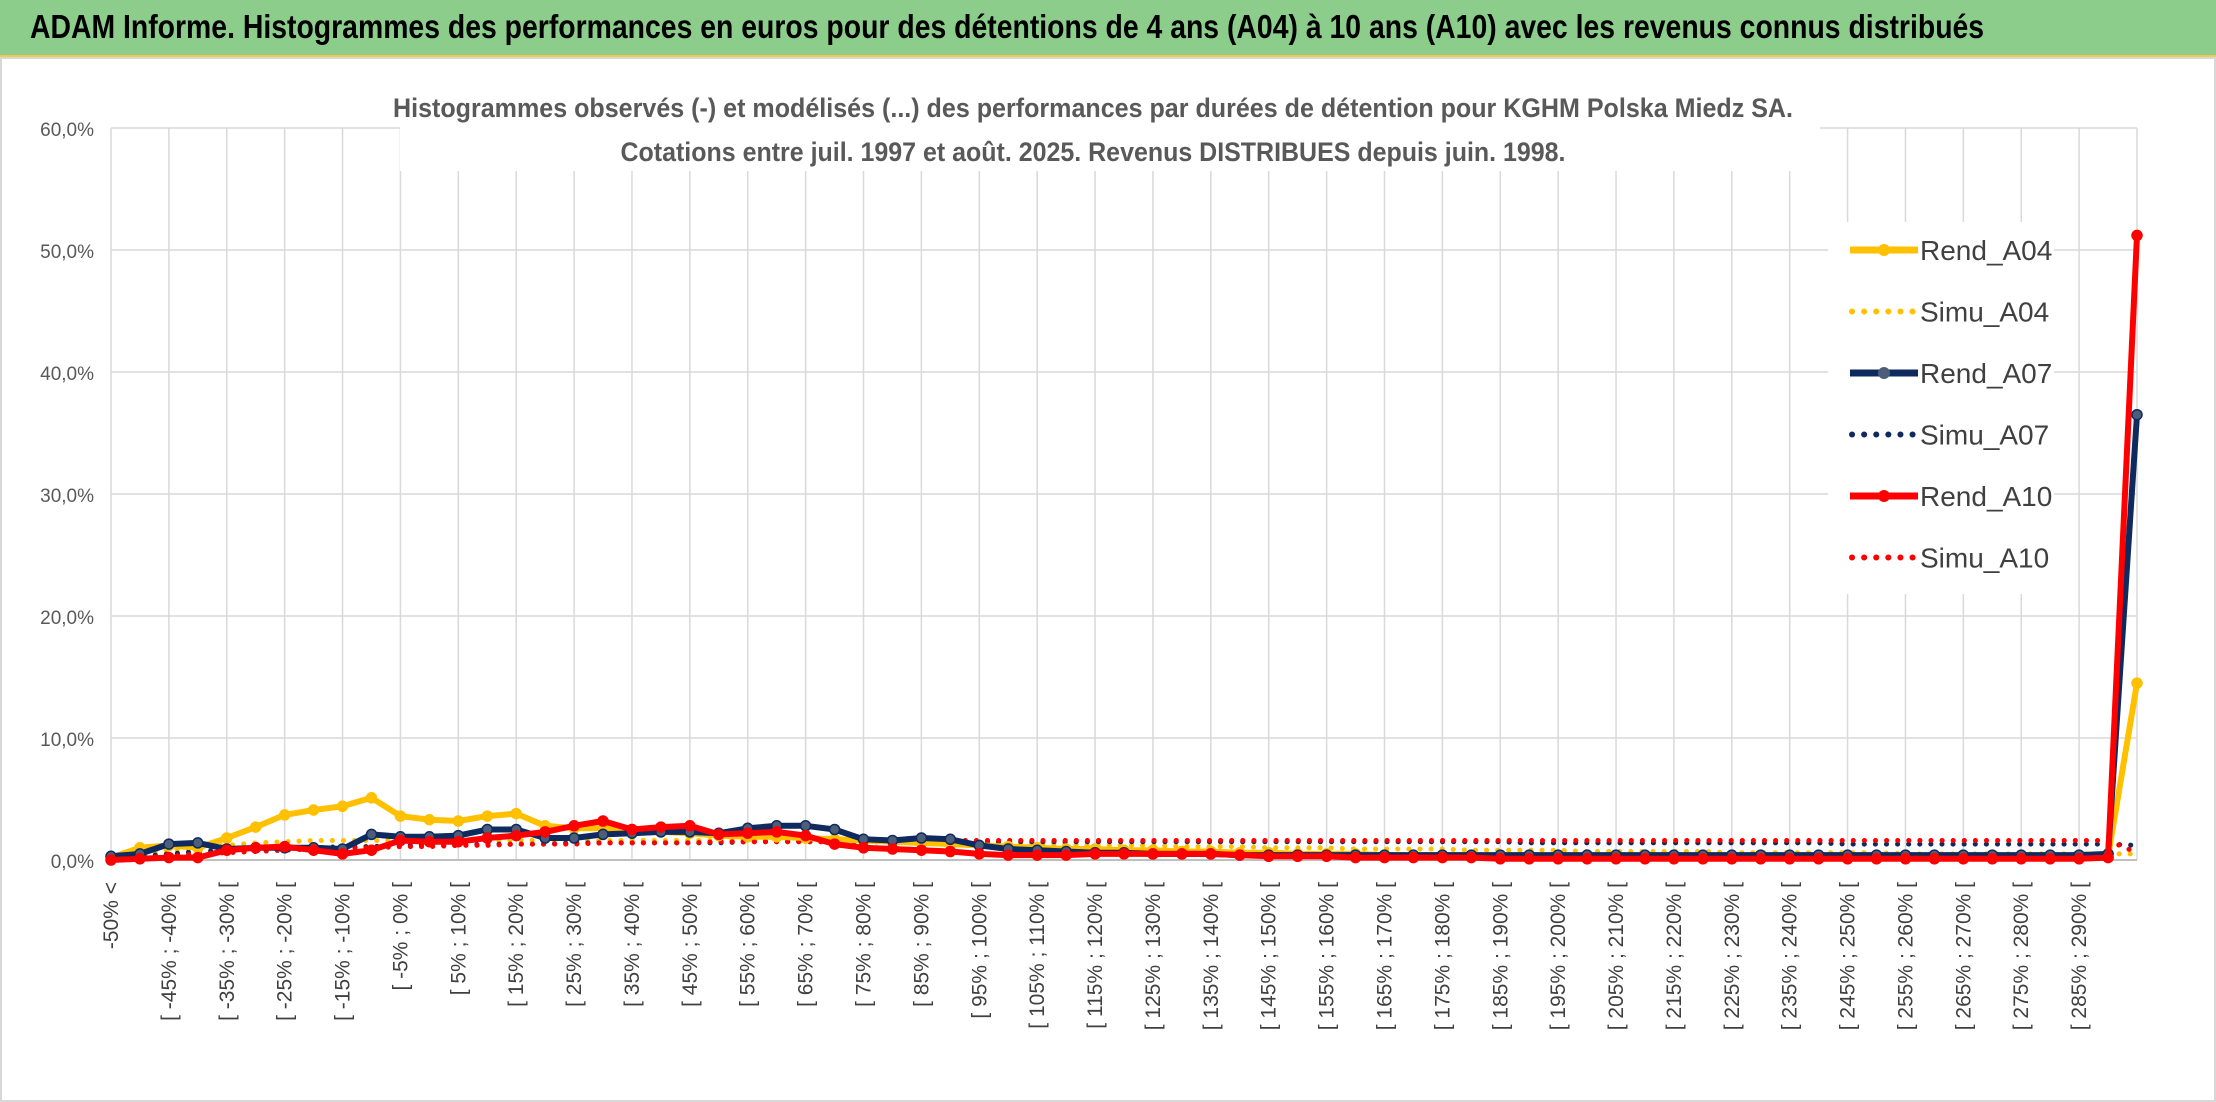 This screenshot has height=1102, width=2216. What do you see at coordinates (1963, 956) in the screenshot?
I see `x-tick-label: [ 265% ; 270% [` at bounding box center [1963, 956].